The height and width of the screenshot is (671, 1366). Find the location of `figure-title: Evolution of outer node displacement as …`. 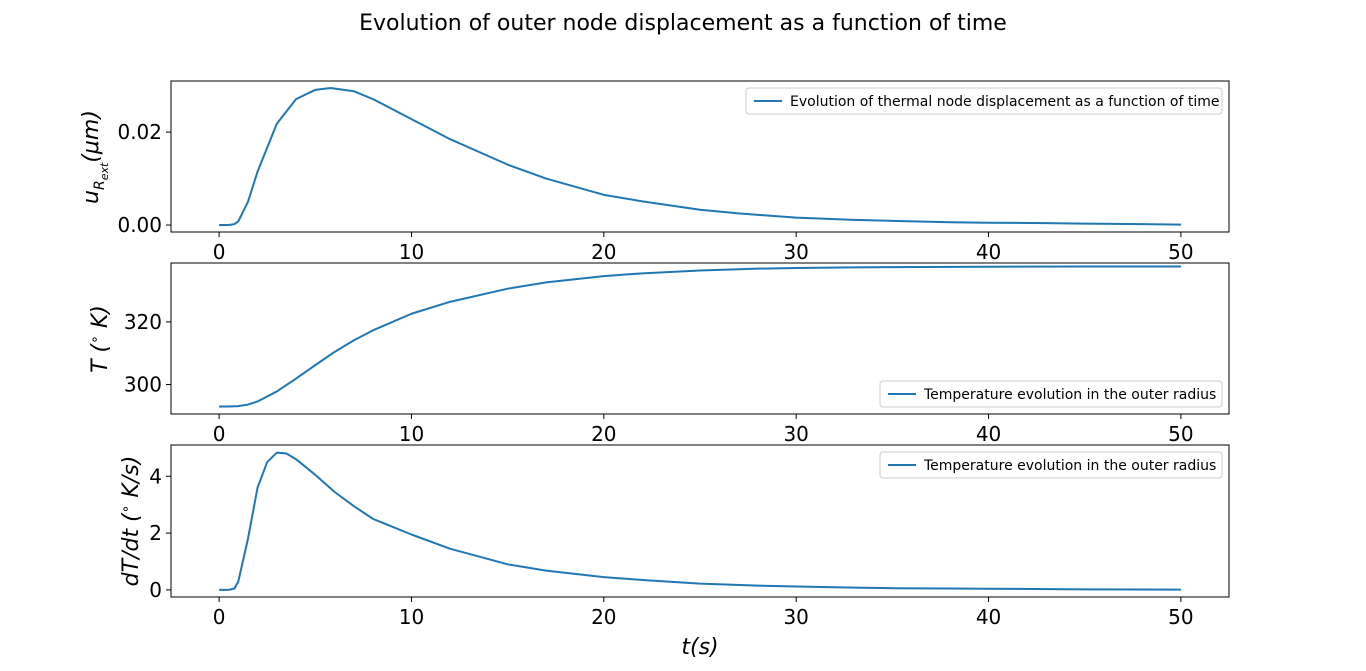

figure-title: Evolution of outer node displacement as … is located at coordinates (683, 23).